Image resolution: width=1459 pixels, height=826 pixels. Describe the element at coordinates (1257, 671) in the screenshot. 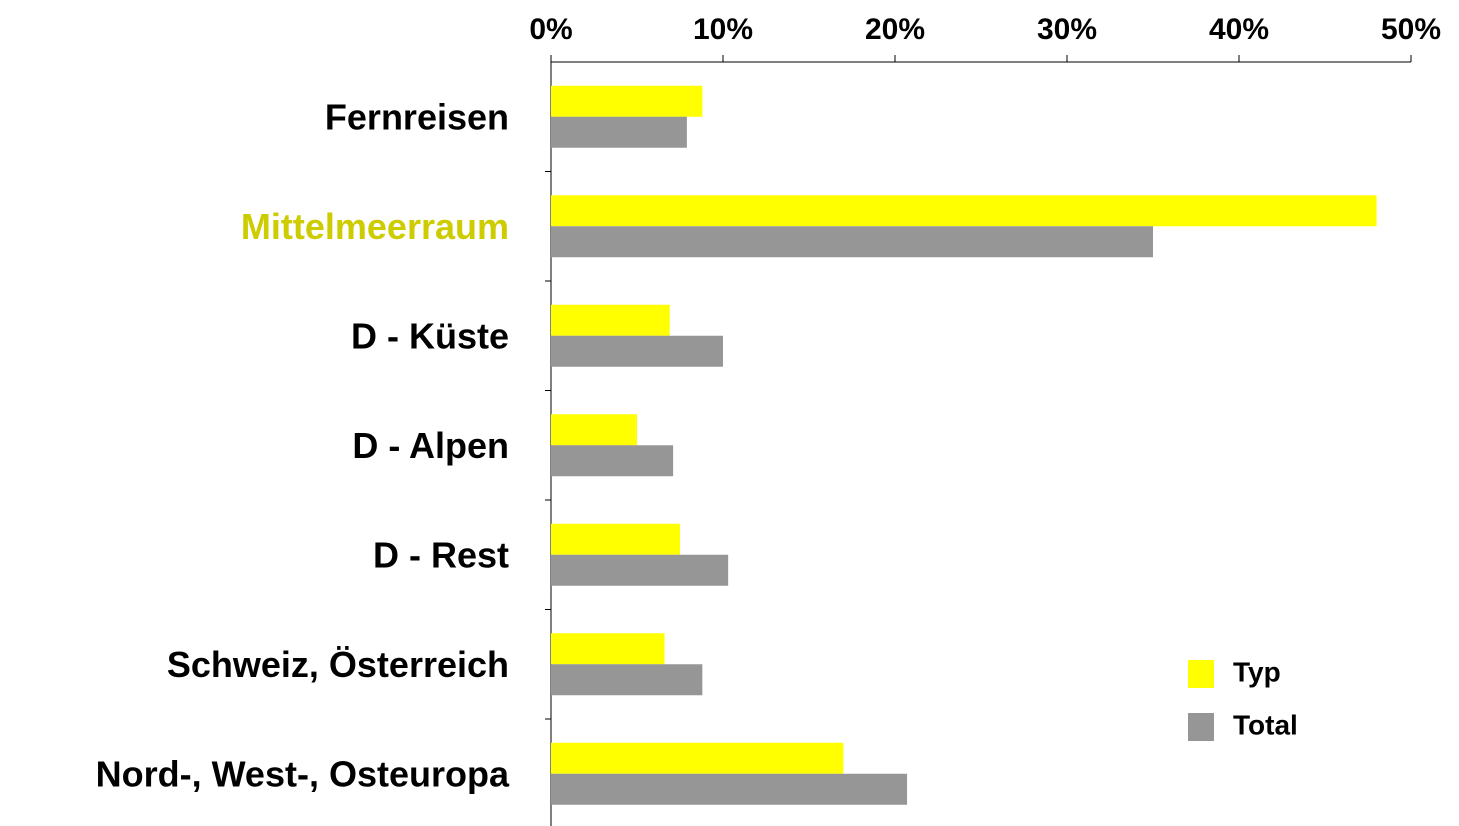

I see `legend-label: Typ` at that location.